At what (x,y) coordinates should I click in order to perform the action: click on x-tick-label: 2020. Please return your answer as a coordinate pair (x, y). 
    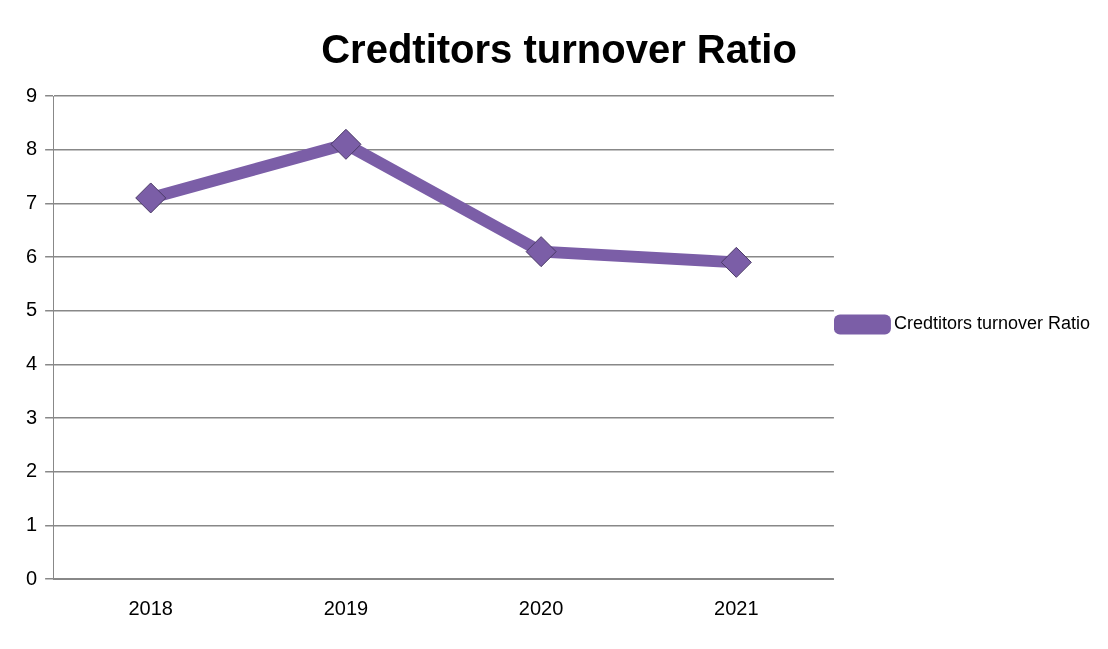
    Looking at the image, I should click on (541, 607).